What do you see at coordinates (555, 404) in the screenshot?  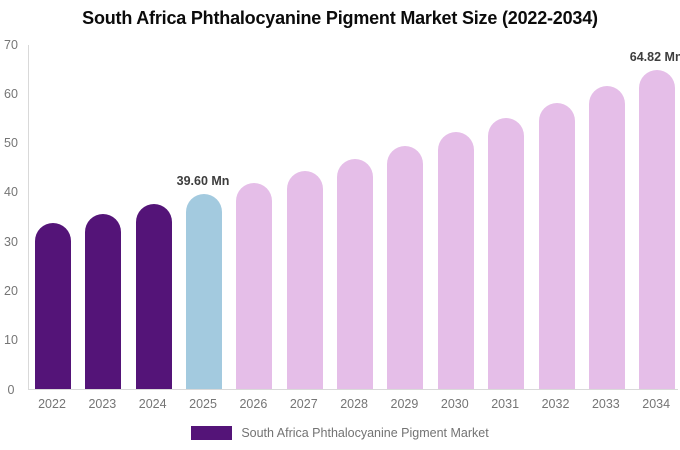 I see `x-tick-label: 2032` at bounding box center [555, 404].